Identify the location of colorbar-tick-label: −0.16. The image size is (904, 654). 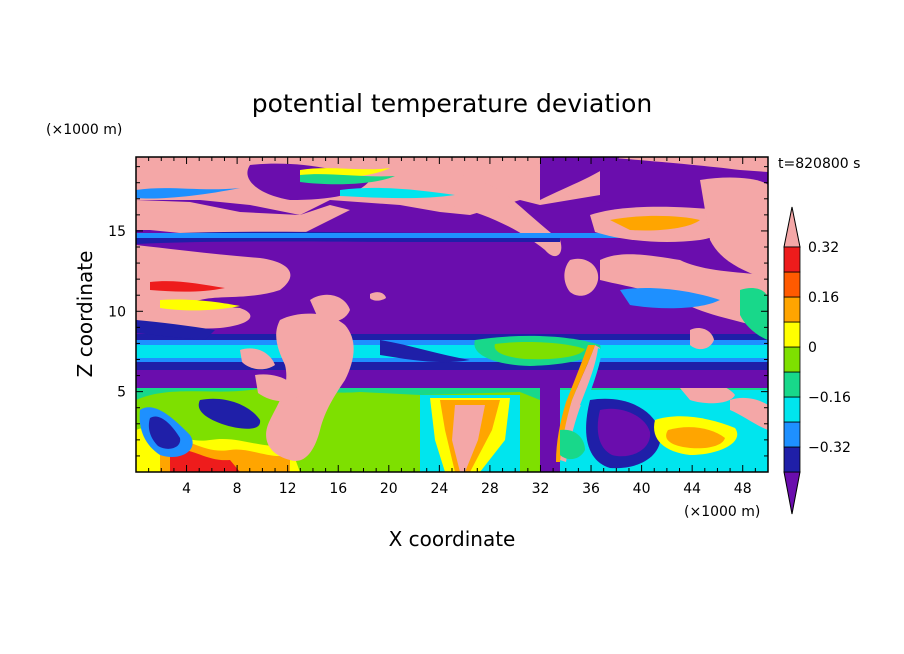
(829, 398).